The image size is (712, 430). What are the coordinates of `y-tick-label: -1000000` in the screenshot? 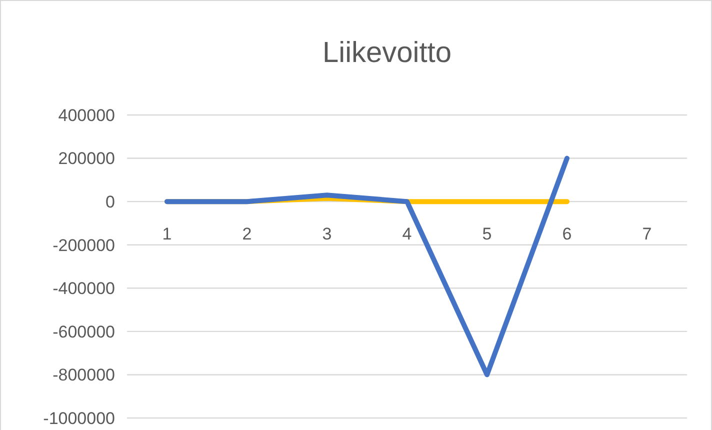 It's located at (79, 418).